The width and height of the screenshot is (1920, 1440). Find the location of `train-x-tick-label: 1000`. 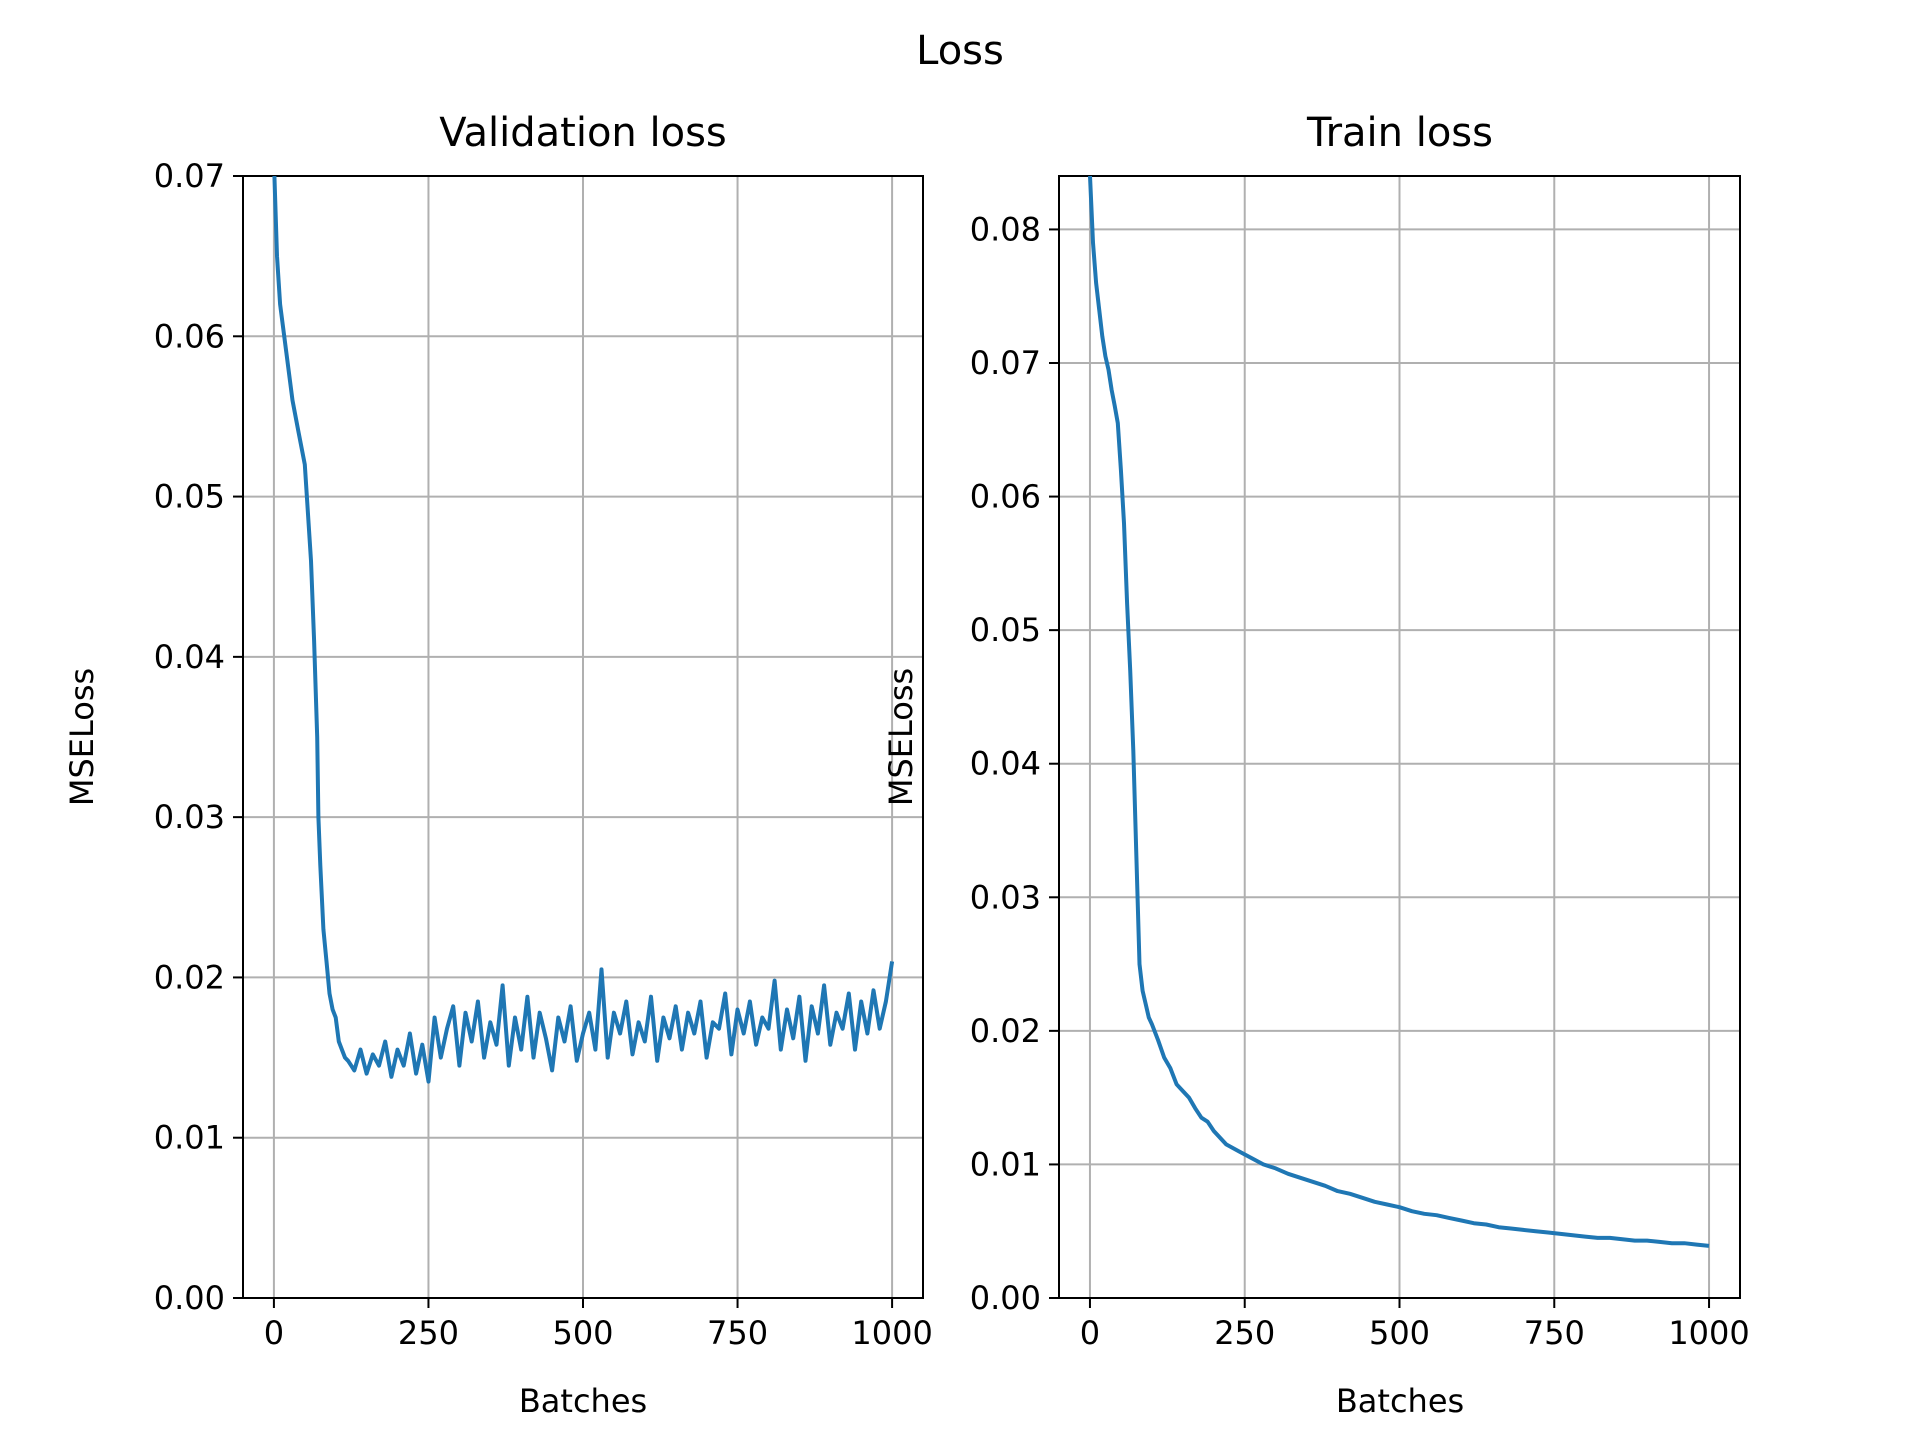

train-x-tick-label: 1000 is located at coordinates (1708, 1333).